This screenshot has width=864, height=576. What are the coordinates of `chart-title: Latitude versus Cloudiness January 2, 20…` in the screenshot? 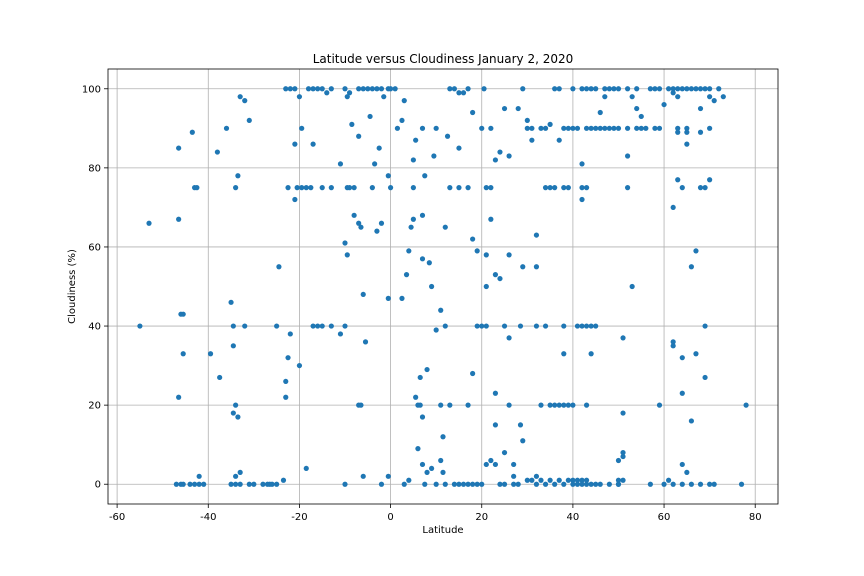 It's located at (443, 59).